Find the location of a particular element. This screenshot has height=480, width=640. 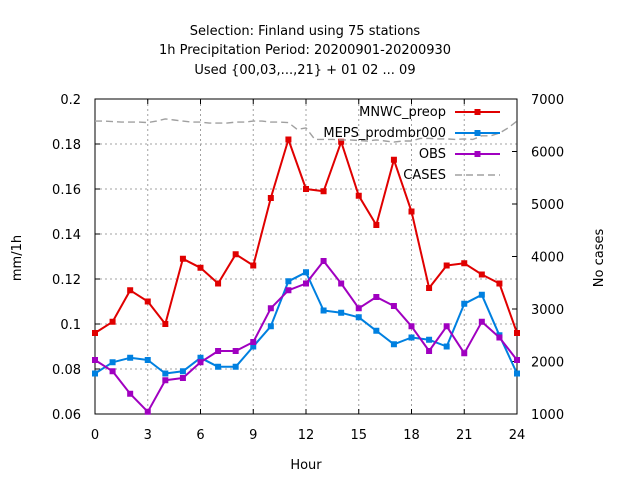

title-line-1: Selection: Finland using 75 stations is located at coordinates (305, 31).